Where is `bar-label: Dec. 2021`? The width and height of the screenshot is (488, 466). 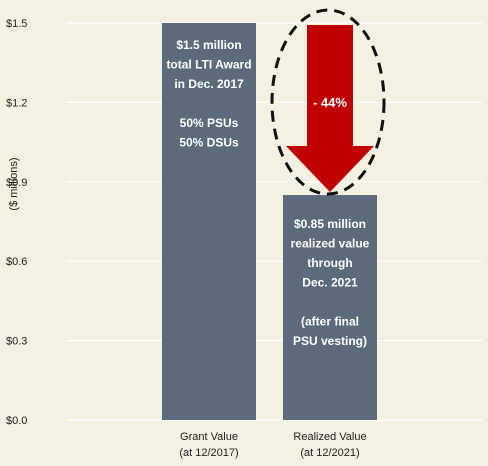 bar-label: Dec. 2021 is located at coordinates (330, 283).